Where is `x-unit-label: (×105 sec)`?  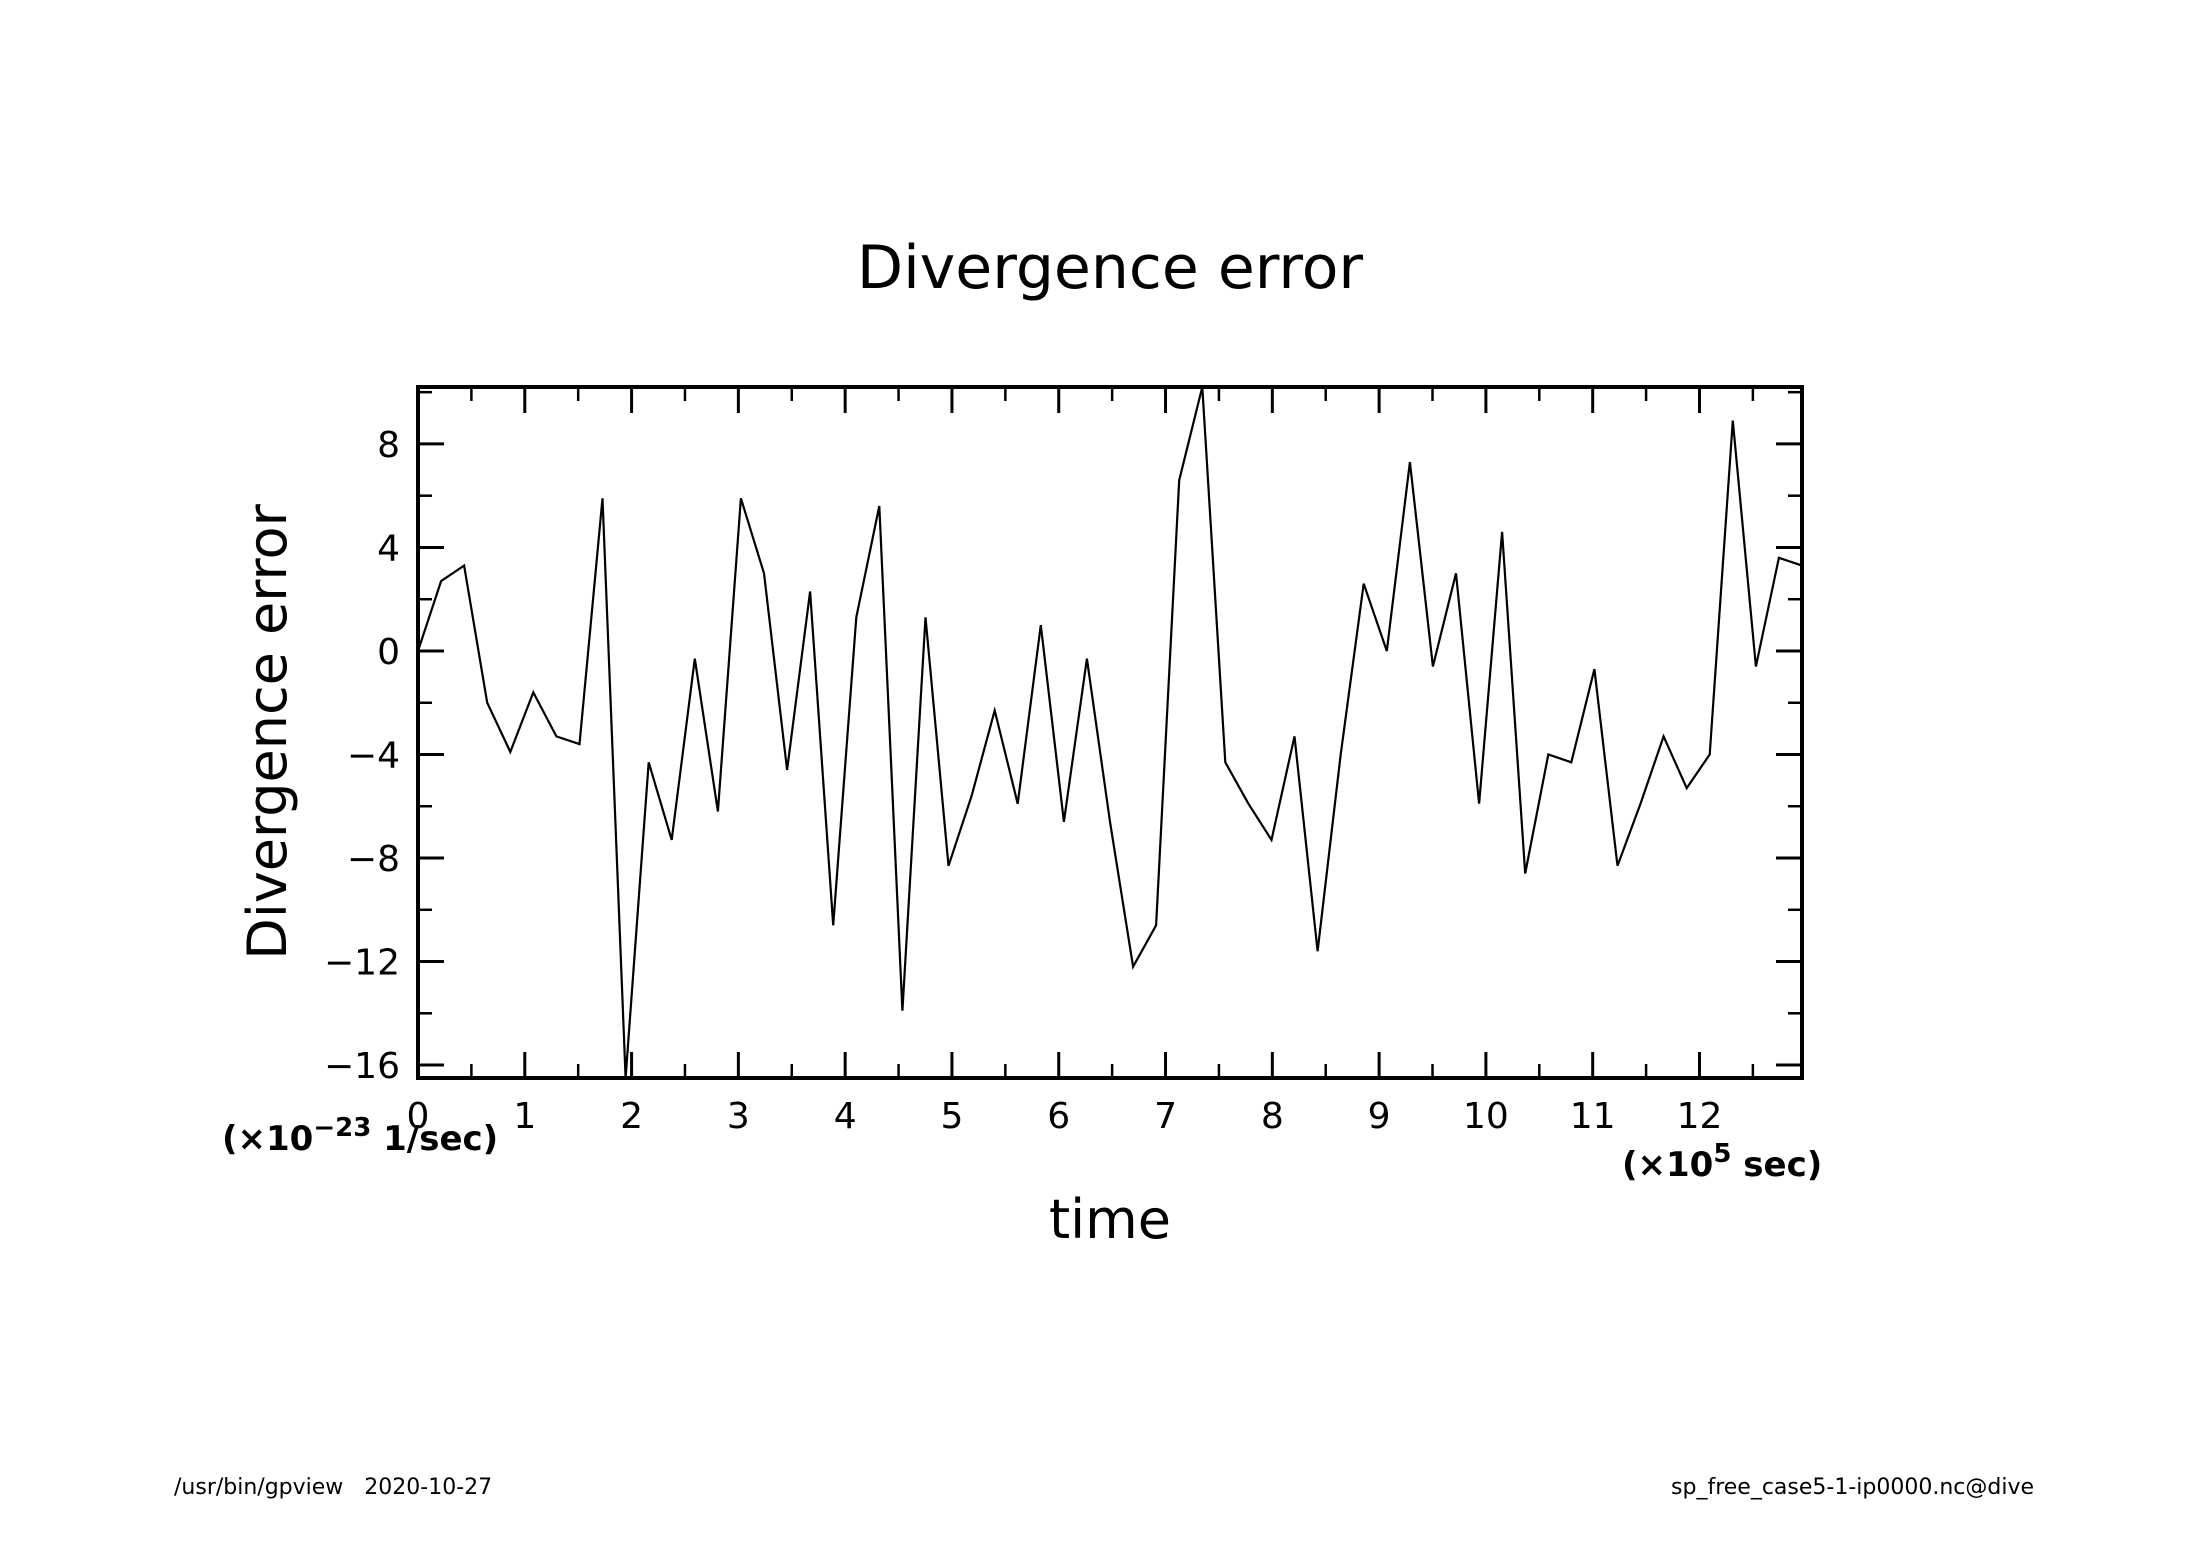
x-unit-label: (×105 sec) is located at coordinates (1722, 1162).